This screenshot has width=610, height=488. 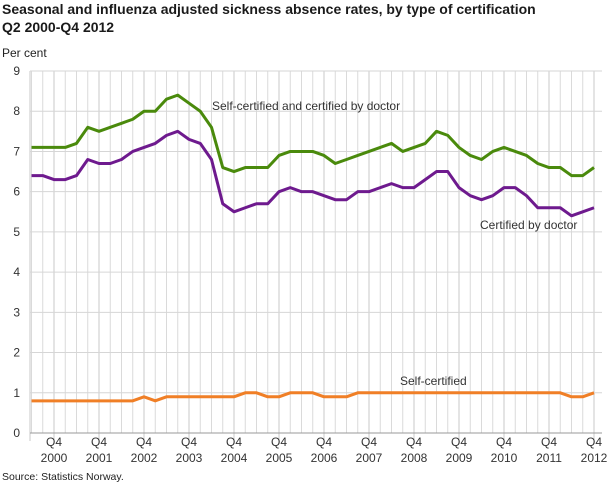 I want to click on series-label: Self-certified and certified by doctor, so click(x=306, y=106).